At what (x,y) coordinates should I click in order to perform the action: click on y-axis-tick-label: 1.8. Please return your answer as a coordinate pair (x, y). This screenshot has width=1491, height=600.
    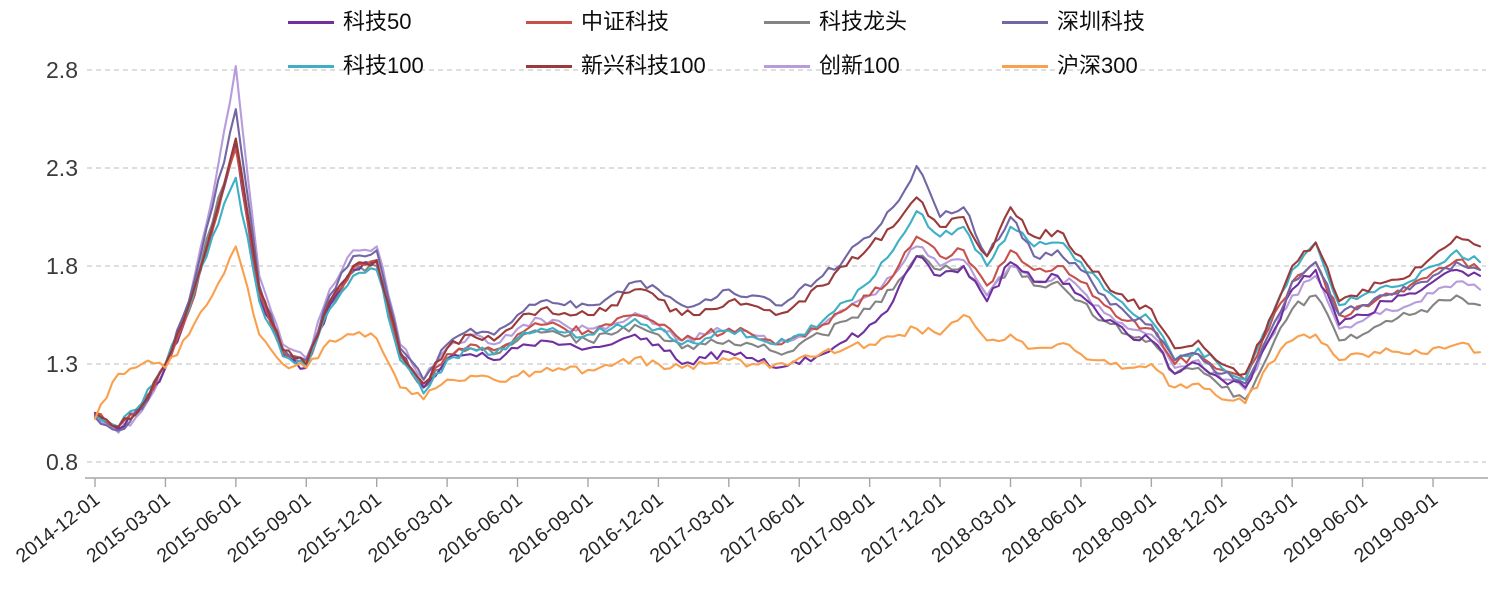
    Looking at the image, I should click on (62, 266).